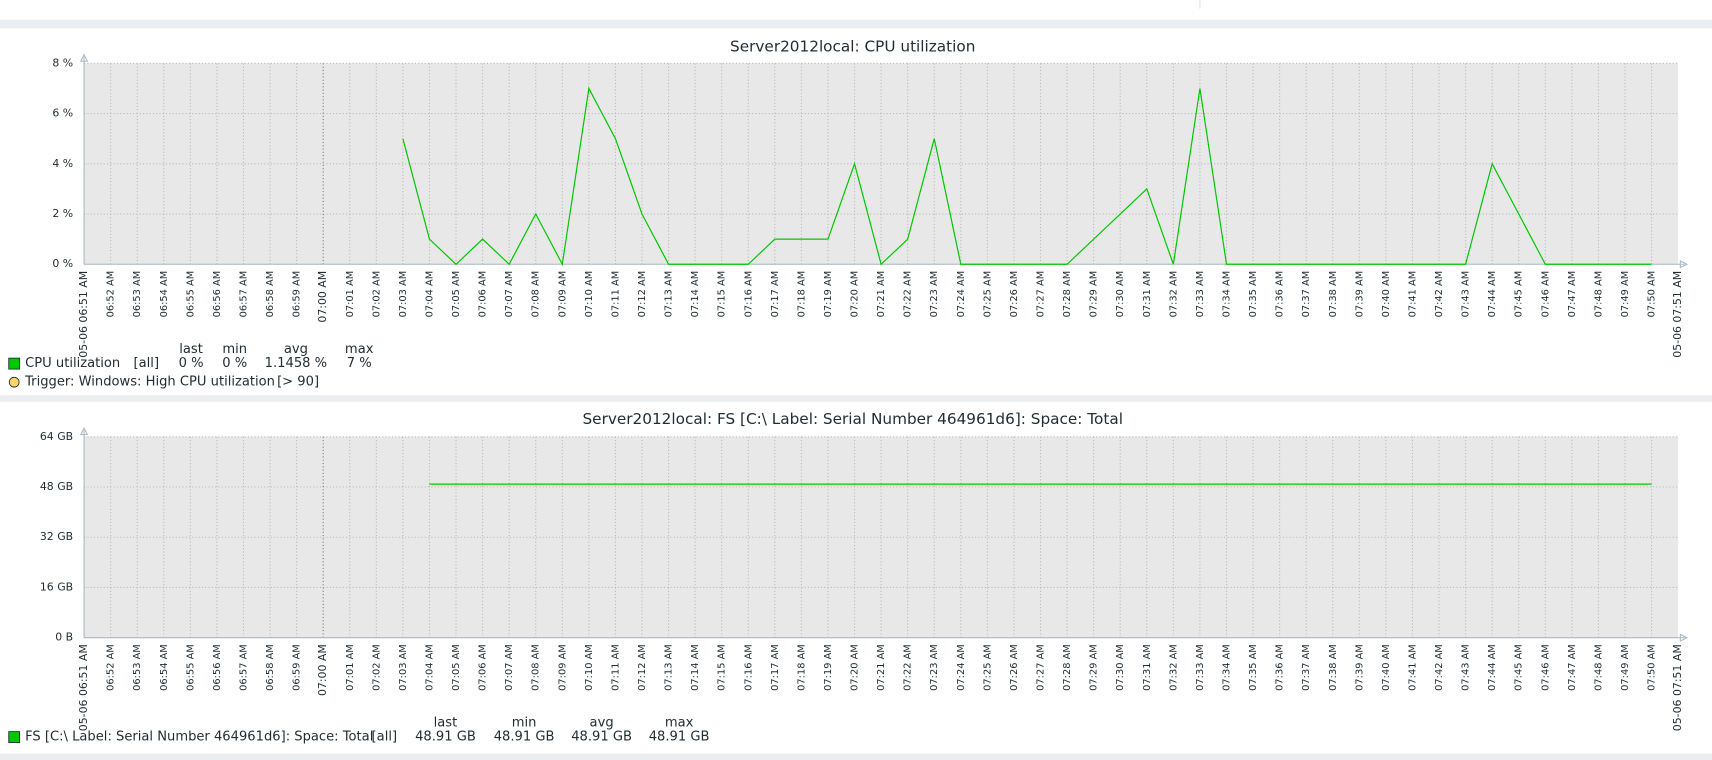 This screenshot has height=760, width=1712. I want to click on legend-stat: 1.1458 %, so click(296, 363).